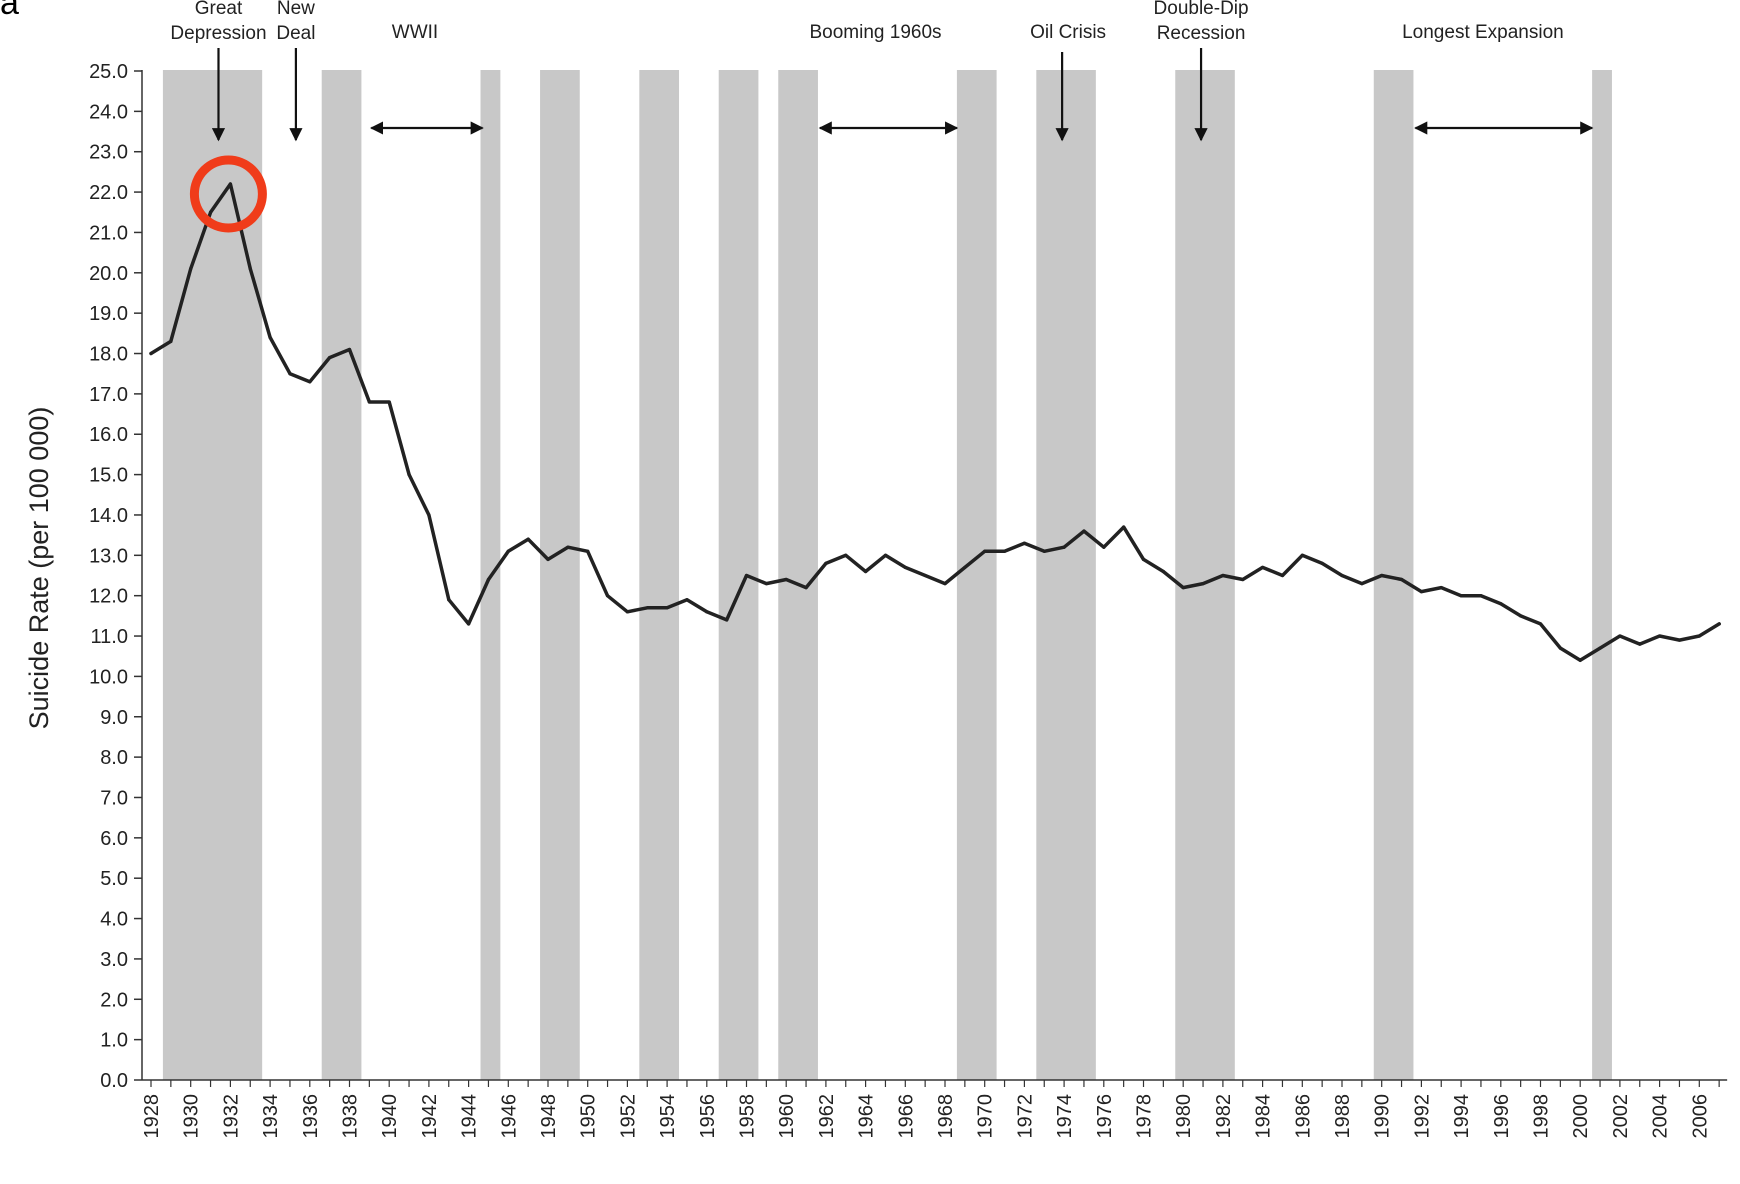 Image resolution: width=1740 pixels, height=1184 pixels. What do you see at coordinates (108, 677) in the screenshot?
I see `y-tick-label: 10.0` at bounding box center [108, 677].